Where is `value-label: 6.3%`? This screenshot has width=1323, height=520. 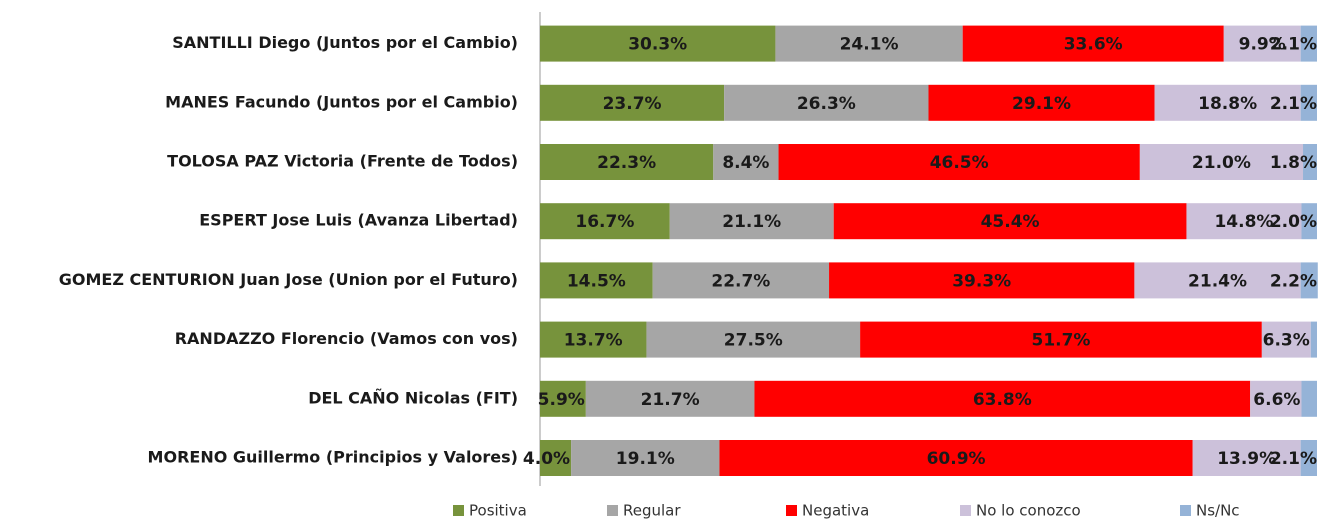 value-label: 6.3% is located at coordinates (1286, 341).